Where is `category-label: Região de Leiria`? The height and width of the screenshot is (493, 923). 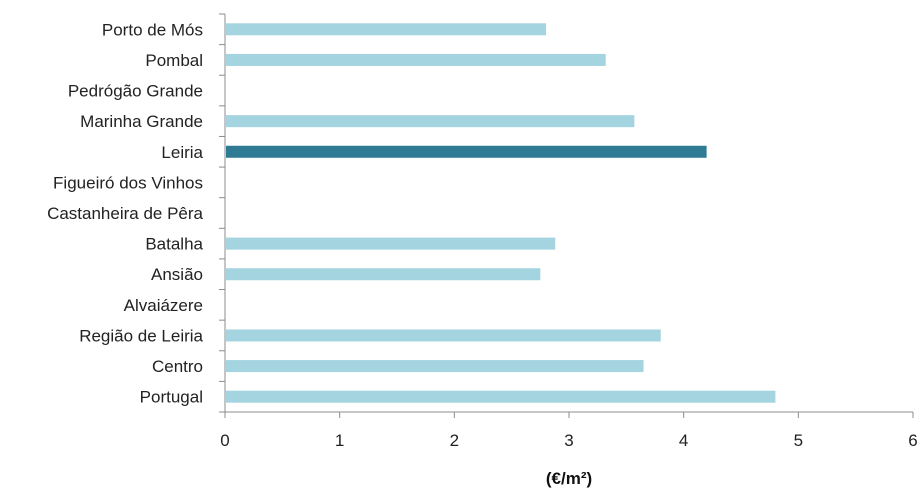 category-label: Região de Leiria is located at coordinates (141, 335).